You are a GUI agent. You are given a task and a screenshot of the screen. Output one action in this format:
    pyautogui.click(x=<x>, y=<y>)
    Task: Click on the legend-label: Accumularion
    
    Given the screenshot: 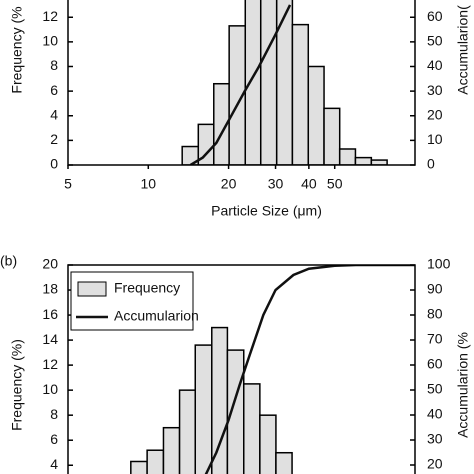 What is the action you would take?
    pyautogui.click(x=156, y=316)
    